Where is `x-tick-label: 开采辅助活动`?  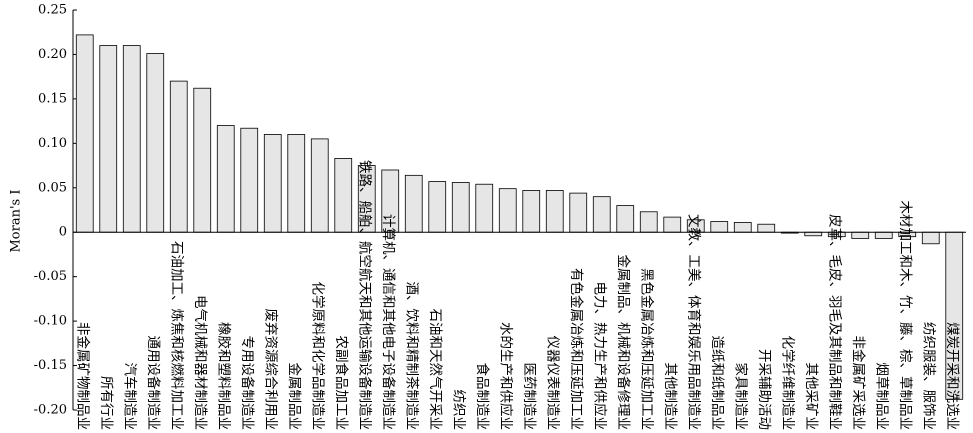
x-tick-label: 开采辅助活动 is located at coordinates (764, 389).